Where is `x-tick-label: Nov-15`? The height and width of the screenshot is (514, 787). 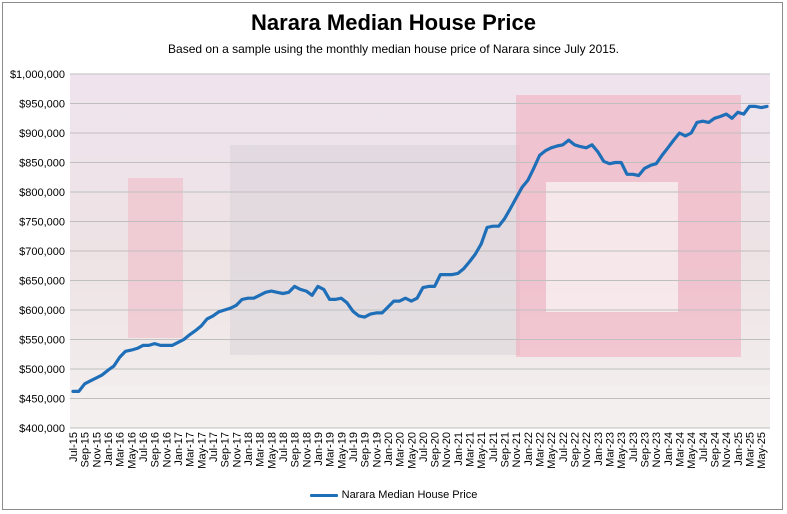 x-tick-label: Nov-15 is located at coordinates (97, 449).